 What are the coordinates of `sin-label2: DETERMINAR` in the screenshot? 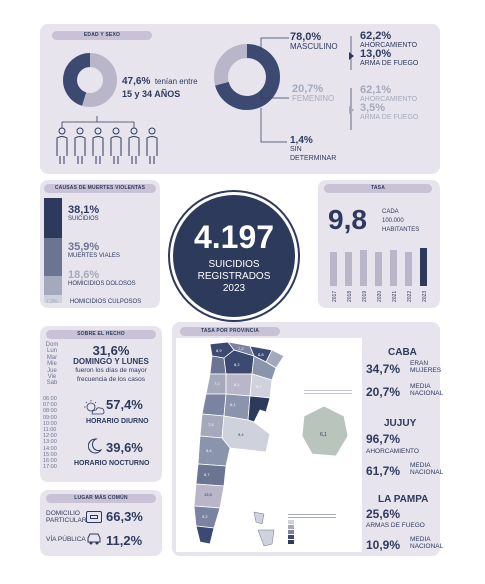 It's located at (313, 158).